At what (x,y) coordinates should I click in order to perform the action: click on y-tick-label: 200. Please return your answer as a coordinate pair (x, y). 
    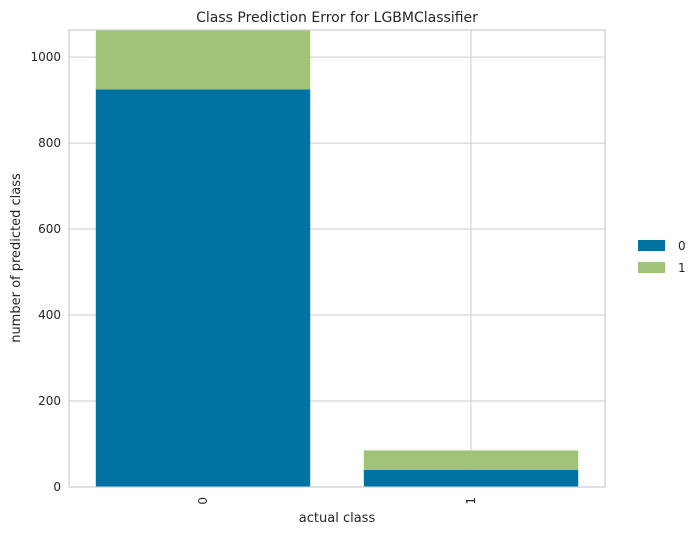
    Looking at the image, I should click on (49, 401).